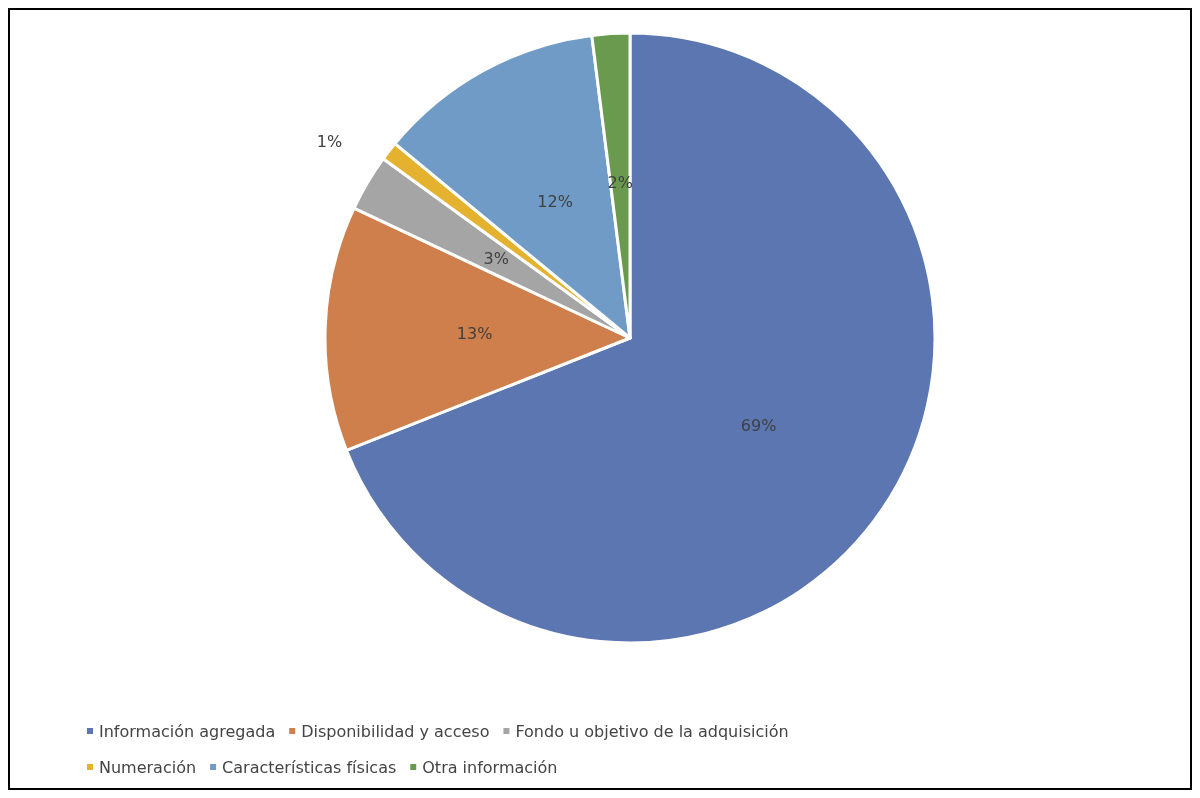  I want to click on legend-label: Información agregada, so click(187, 731).